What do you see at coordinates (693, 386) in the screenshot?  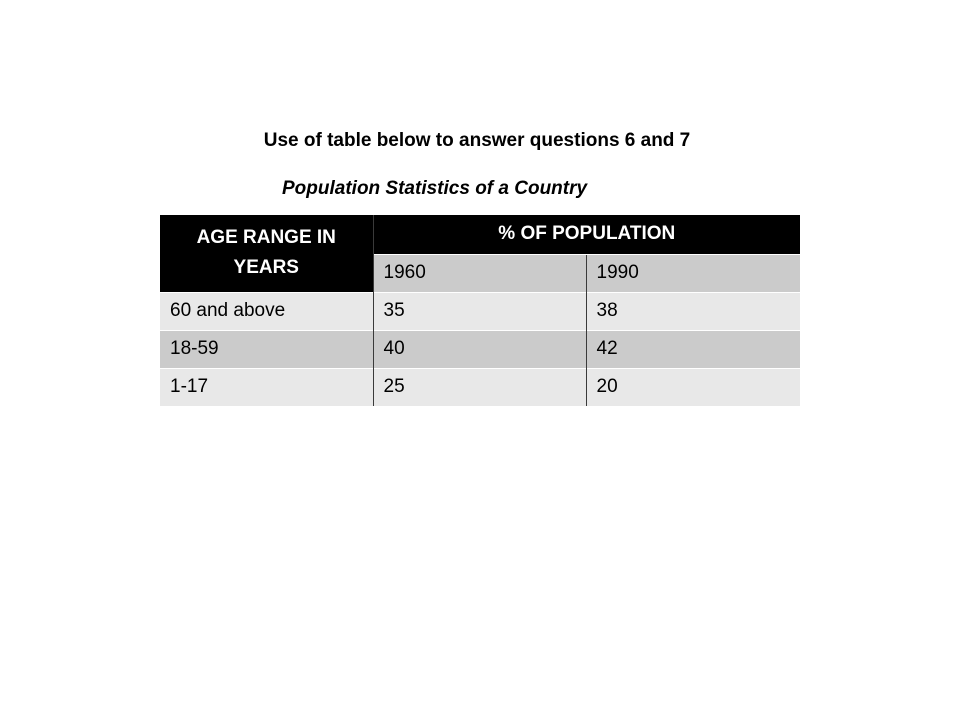 I see `row-value-1990: 20` at bounding box center [693, 386].